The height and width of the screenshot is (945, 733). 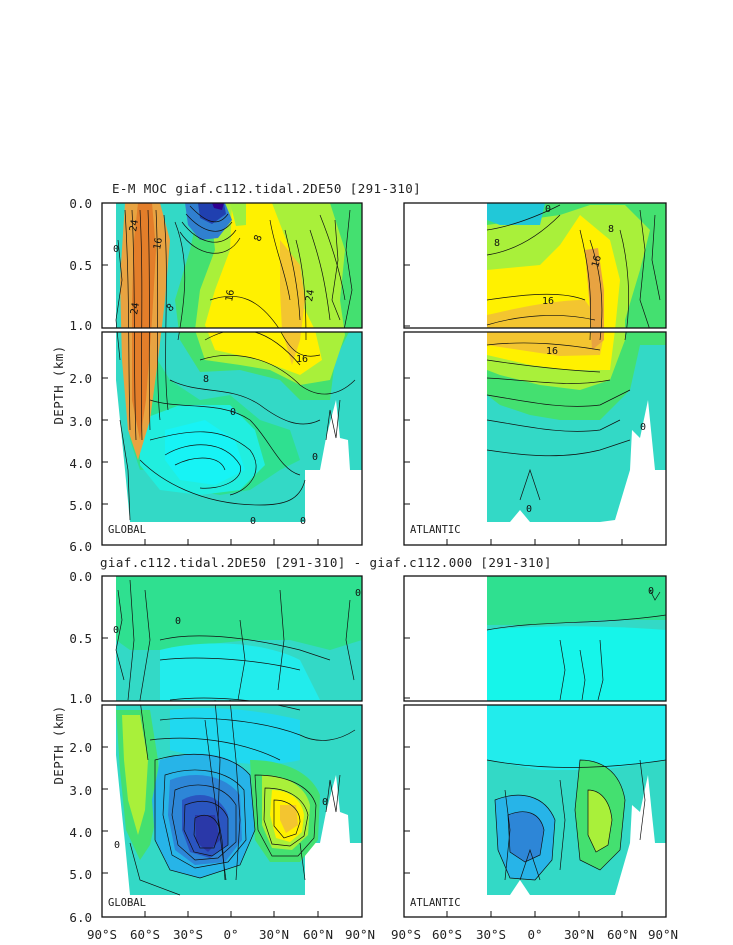 I want to click on y-axis-left-top: 0.0 0.5 1.0 2.0 3.0 4.0 5.0 6.0, so click(x=80, y=375).